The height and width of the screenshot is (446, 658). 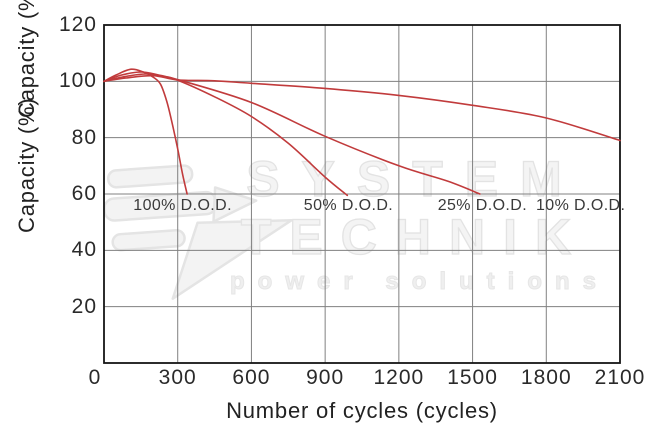 What do you see at coordinates (362, 410) in the screenshot?
I see `x-axis-title: Number of cycles (cycles)` at bounding box center [362, 410].